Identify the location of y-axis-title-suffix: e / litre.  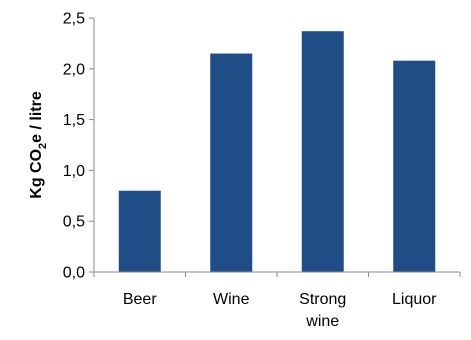
(36, 117).